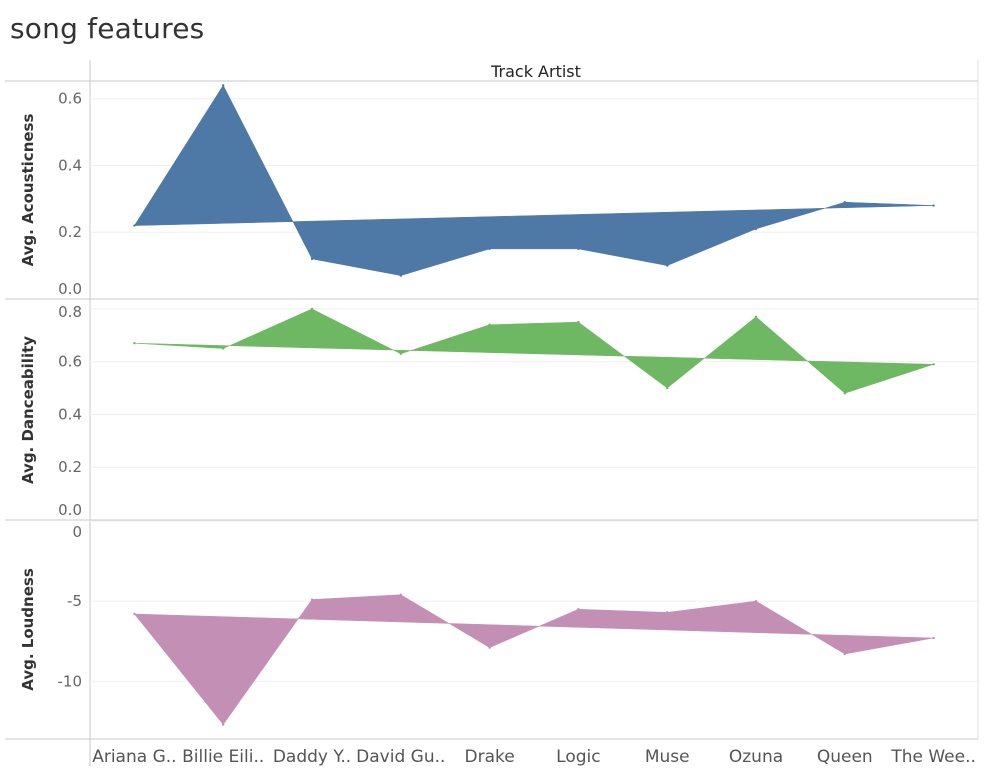 The width and height of the screenshot is (990, 781). I want to click on y-tick-label: 0.8, so click(70, 312).